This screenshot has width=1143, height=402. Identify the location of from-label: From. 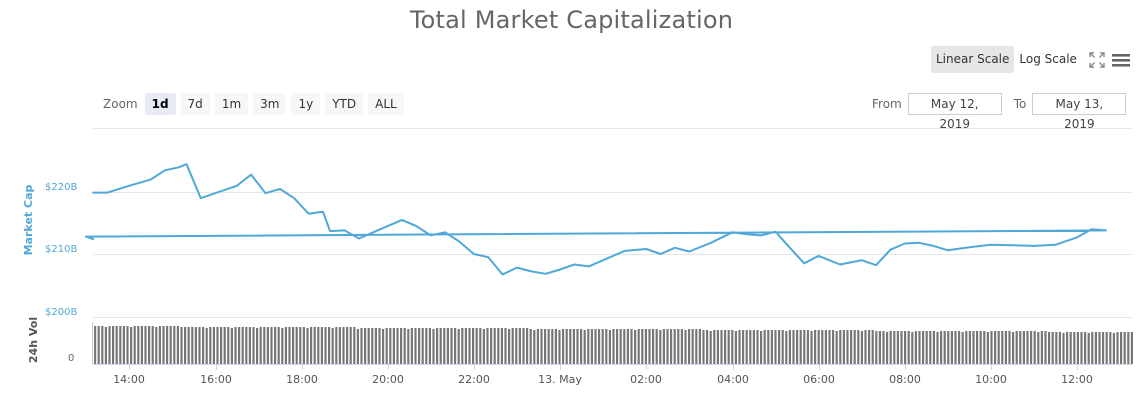
(887, 104).